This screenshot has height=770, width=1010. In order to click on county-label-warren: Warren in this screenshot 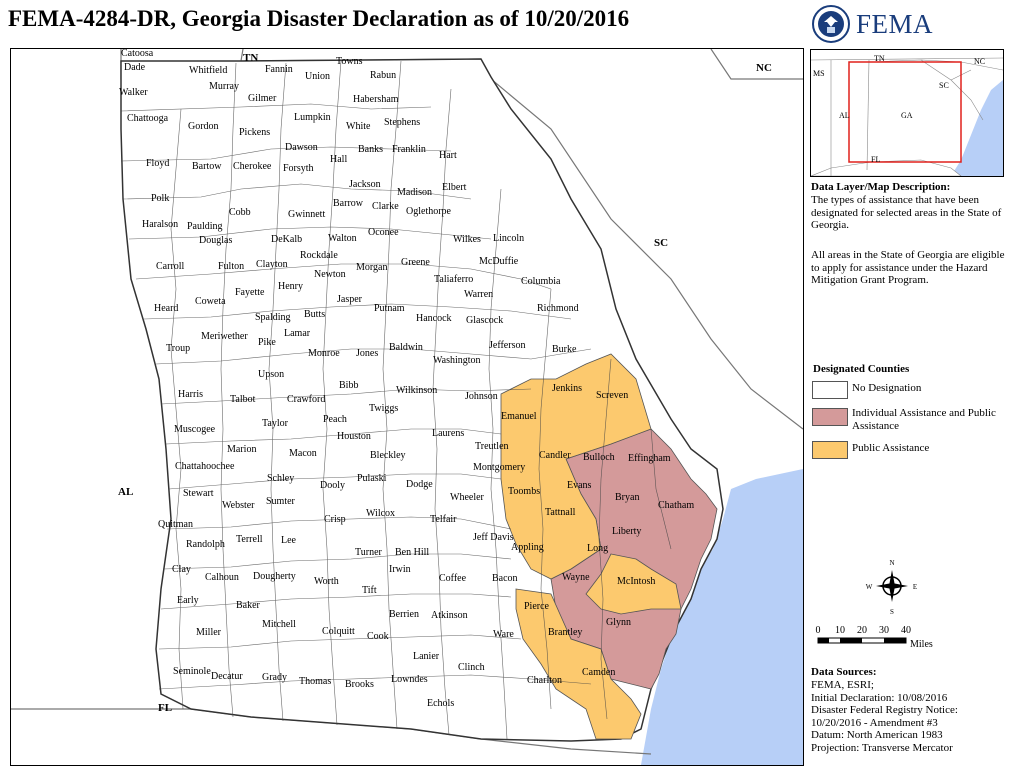, I will do `click(478, 294)`.